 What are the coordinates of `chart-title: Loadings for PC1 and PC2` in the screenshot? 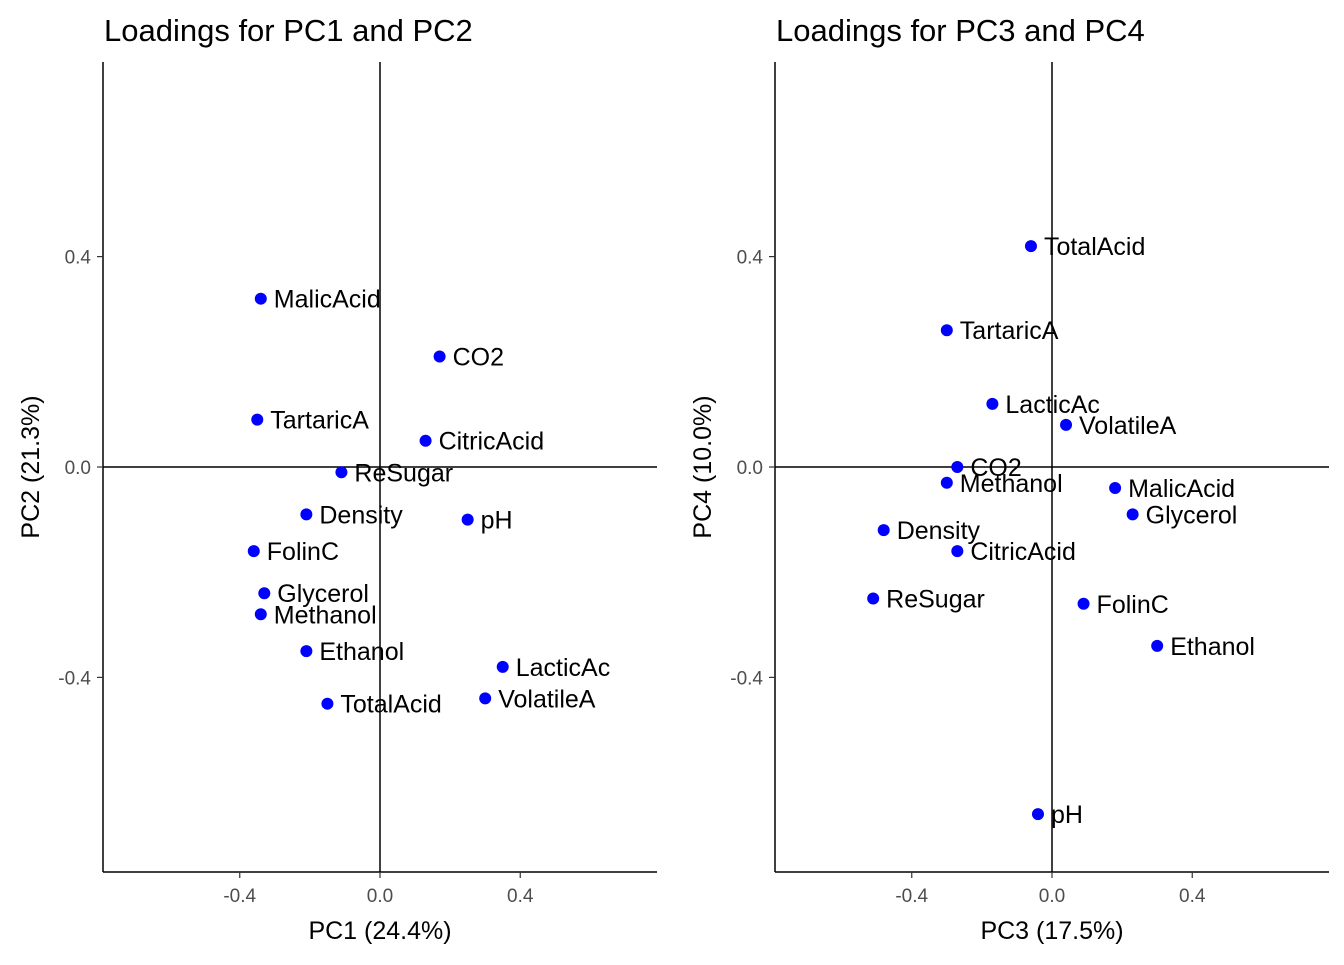 It's located at (288, 30).